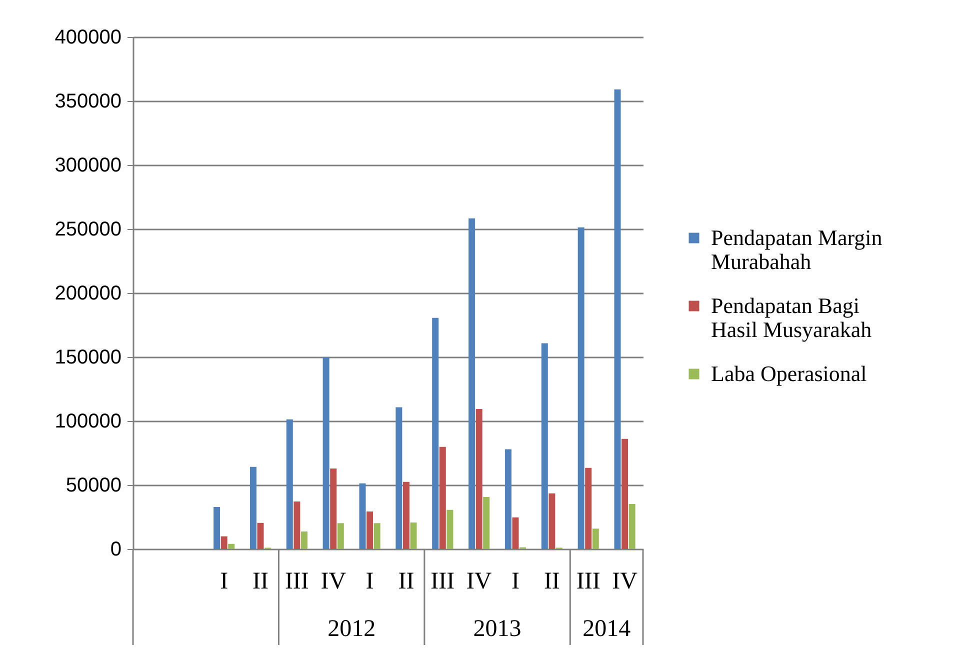 Image resolution: width=960 pixels, height=653 pixels. I want to click on y-tick-label: 400000, so click(88, 37).